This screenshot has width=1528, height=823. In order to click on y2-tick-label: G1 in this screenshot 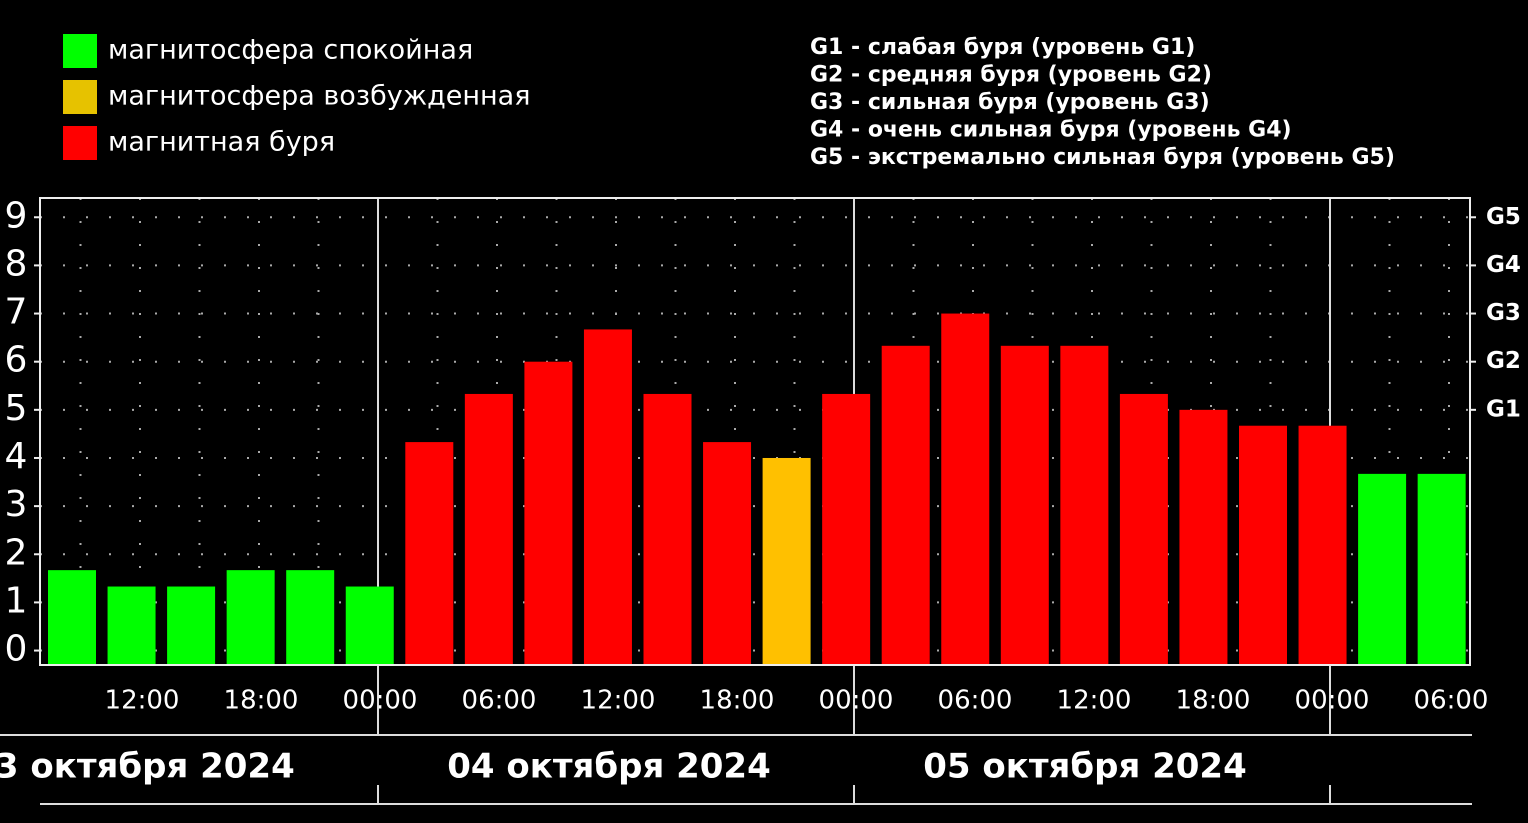, I will do `click(1503, 409)`.